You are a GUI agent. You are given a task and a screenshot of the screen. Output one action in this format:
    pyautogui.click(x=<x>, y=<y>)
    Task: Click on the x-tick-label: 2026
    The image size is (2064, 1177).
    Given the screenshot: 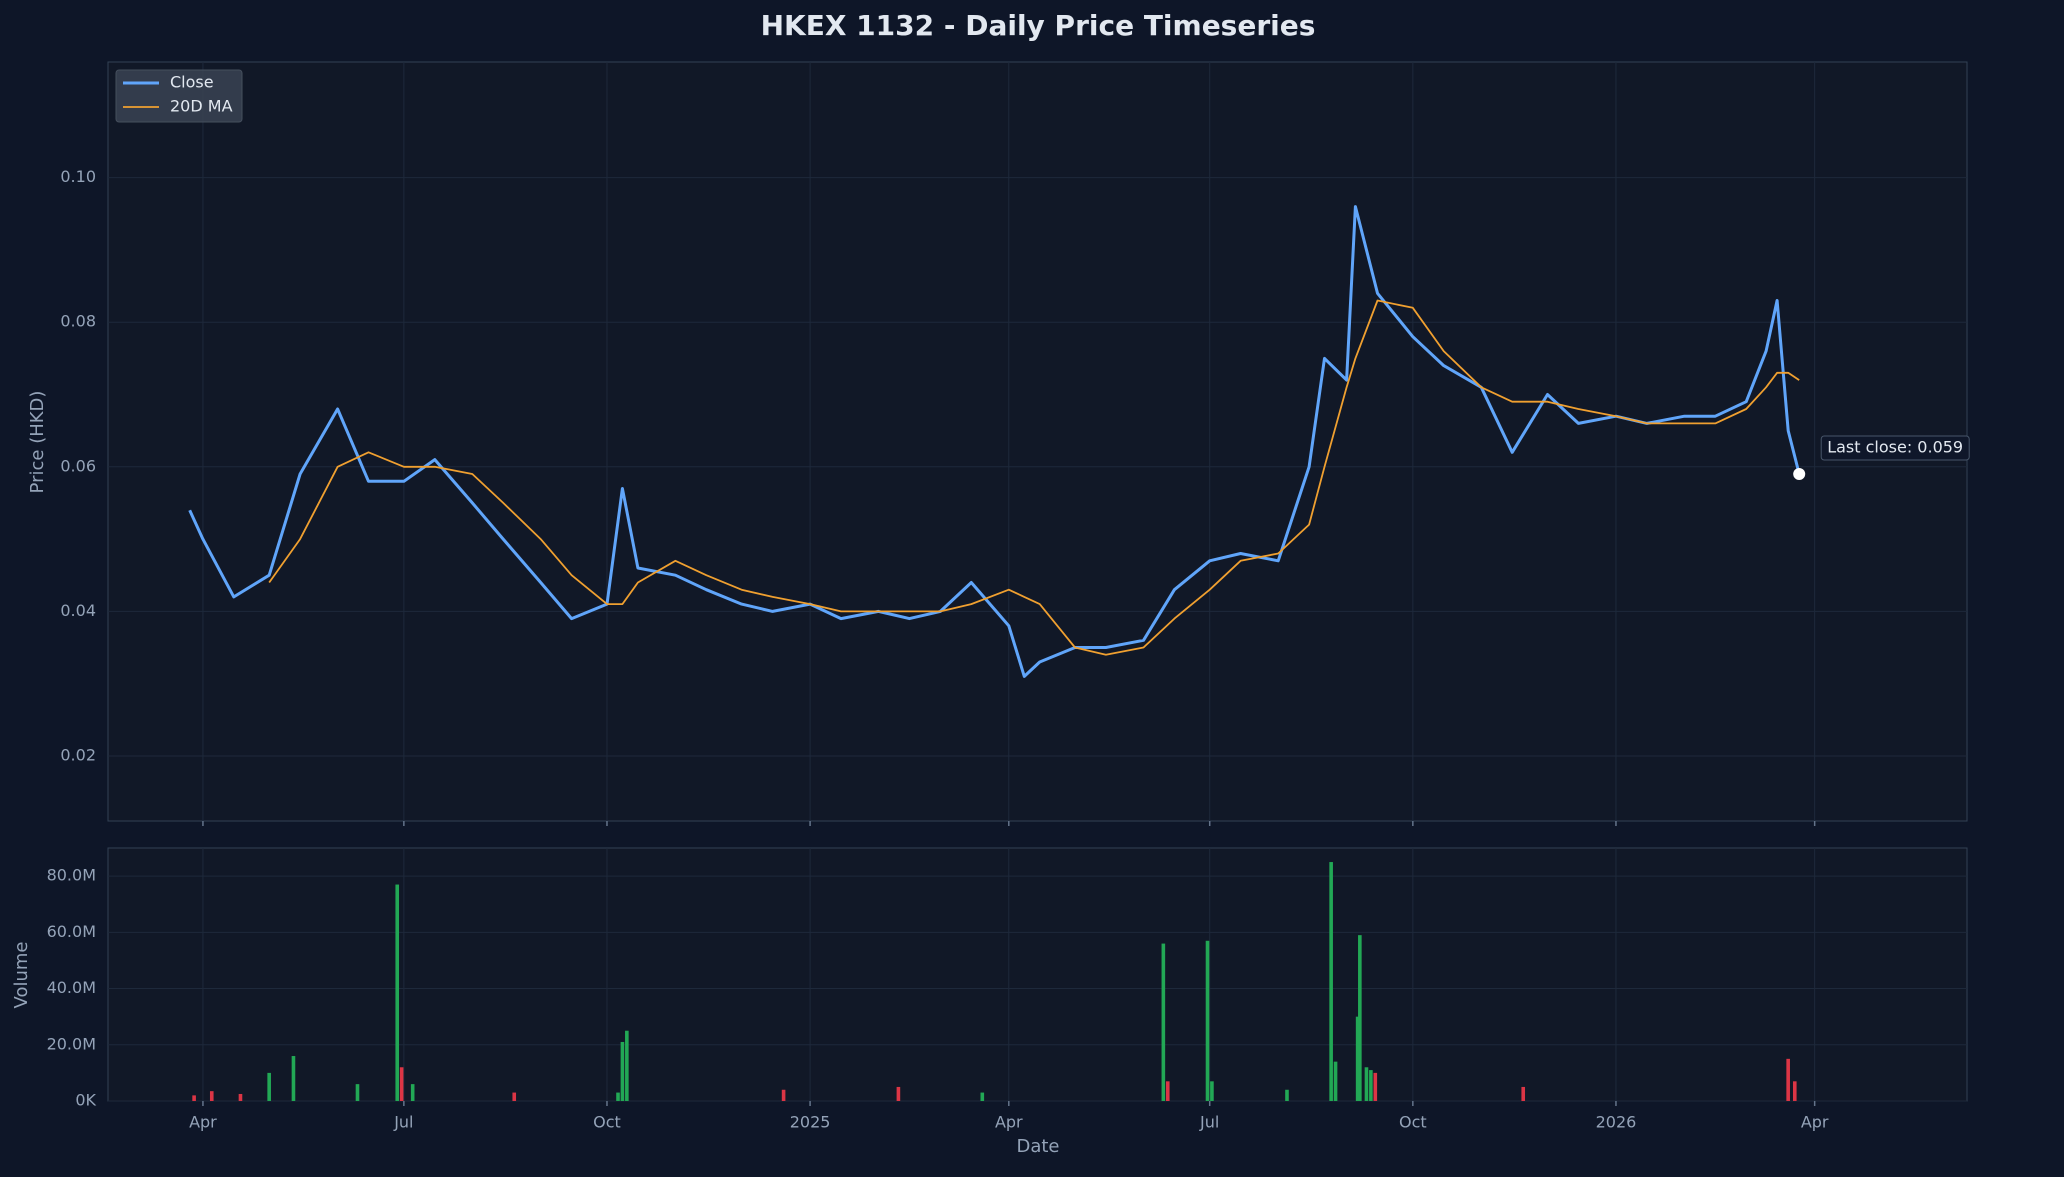 What is the action you would take?
    pyautogui.click(x=1616, y=1122)
    